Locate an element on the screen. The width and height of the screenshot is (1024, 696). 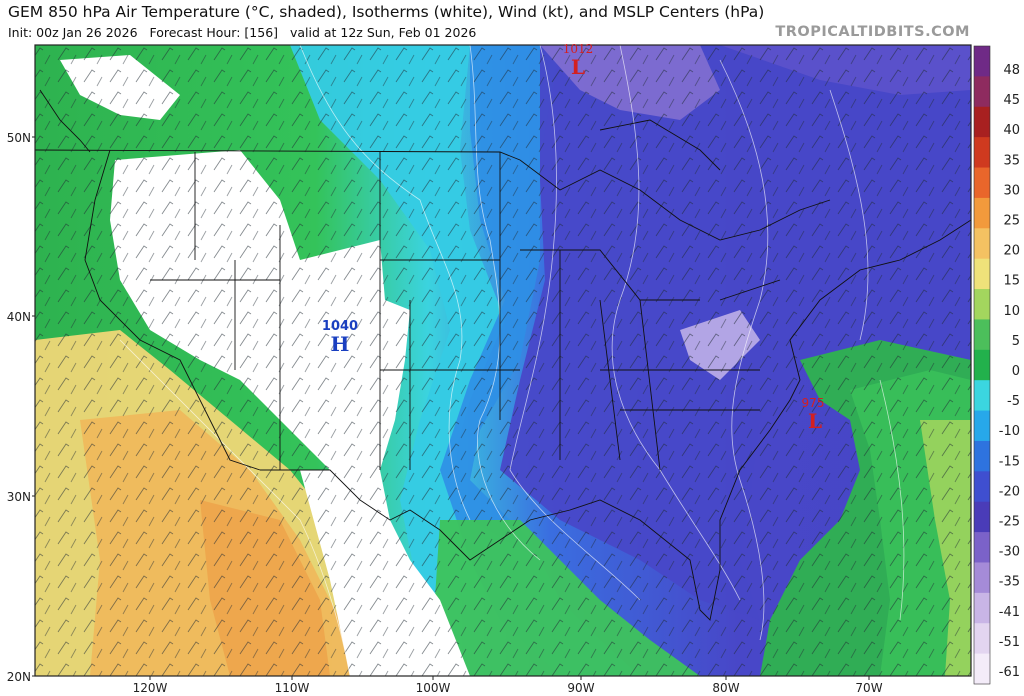
colorbar-label: -25 is located at coordinates (1009, 522).